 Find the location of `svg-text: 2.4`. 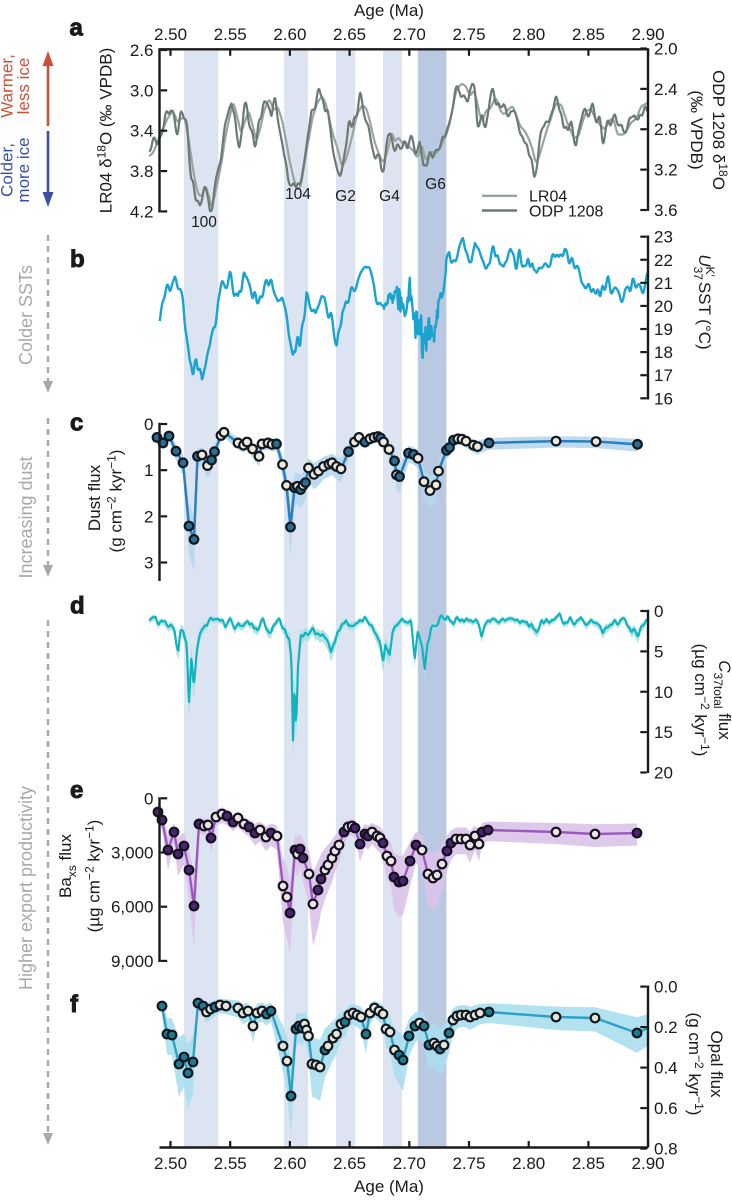

svg-text: 2.4 is located at coordinates (666, 89).